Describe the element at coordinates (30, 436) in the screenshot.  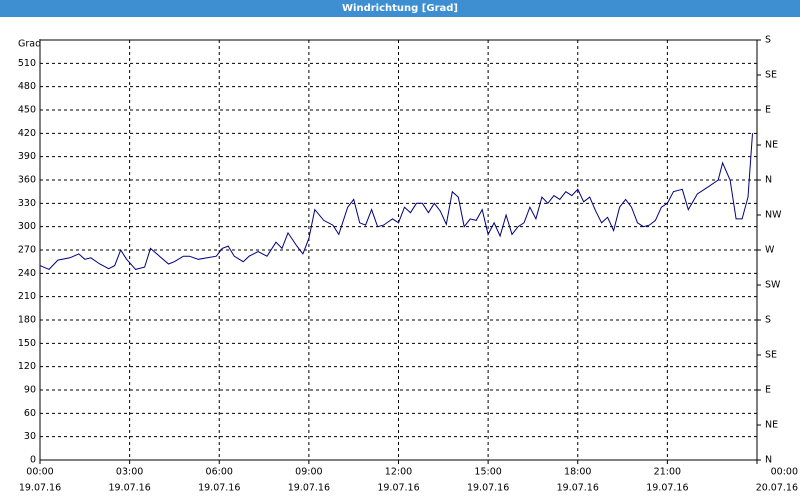
I see `y-tick-label: 30` at that location.